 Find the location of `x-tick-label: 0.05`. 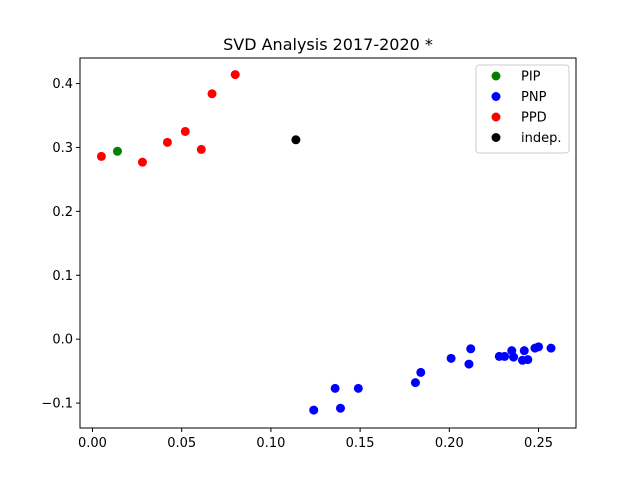

x-tick-label: 0.05 is located at coordinates (181, 443).